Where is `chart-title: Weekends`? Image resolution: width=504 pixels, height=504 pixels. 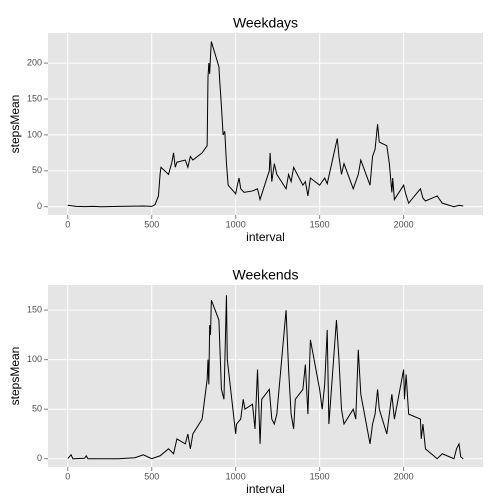 chart-title: Weekends is located at coordinates (266, 275).